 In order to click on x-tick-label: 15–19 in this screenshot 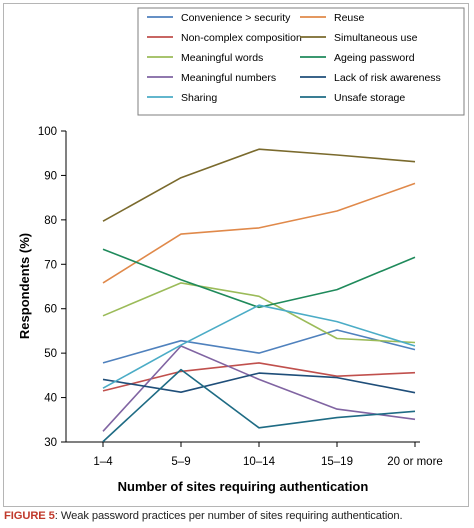, I will do `click(337, 462)`.